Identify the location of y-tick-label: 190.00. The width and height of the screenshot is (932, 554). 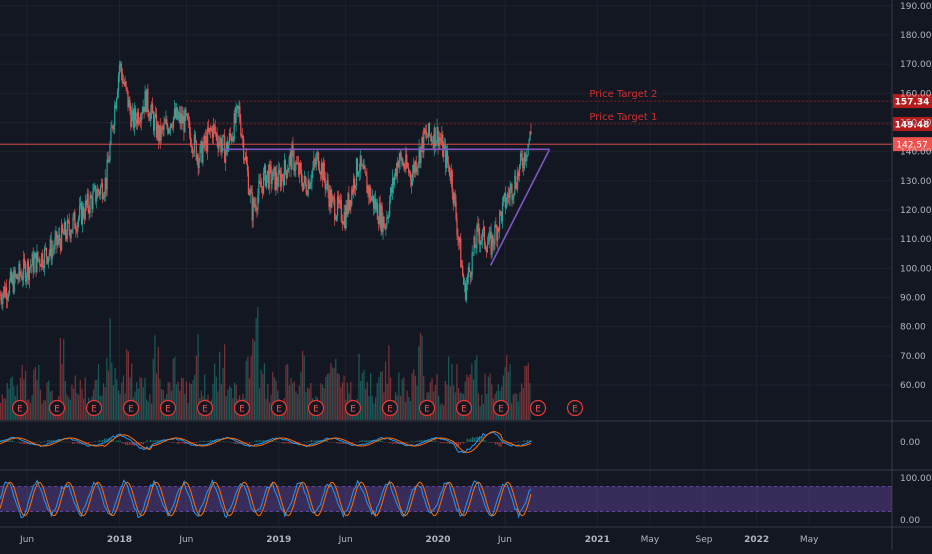
(916, 7).